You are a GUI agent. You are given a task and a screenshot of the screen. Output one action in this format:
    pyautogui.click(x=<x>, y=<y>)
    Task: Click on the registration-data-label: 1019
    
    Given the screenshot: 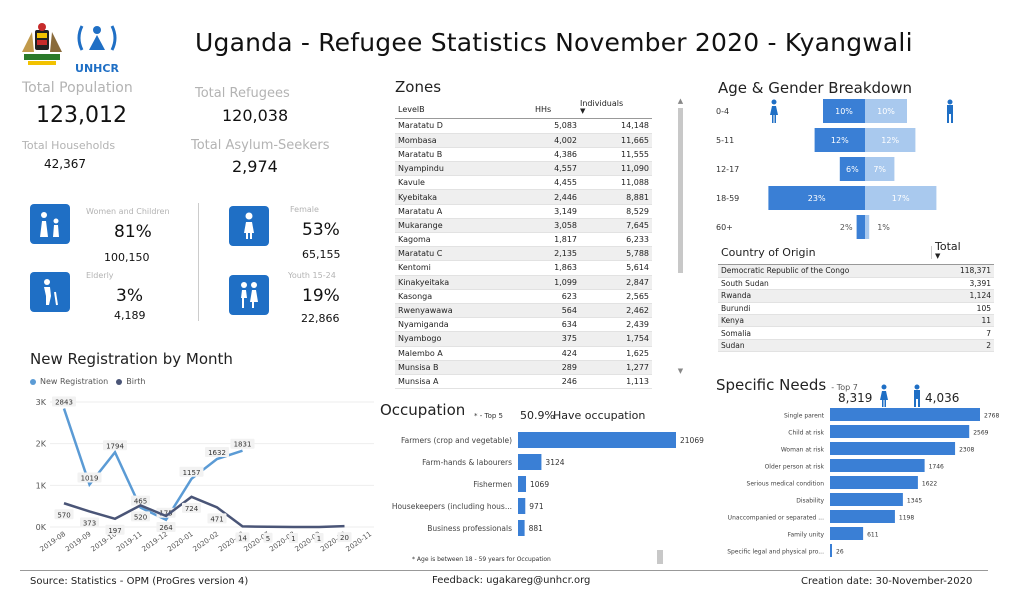 What is the action you would take?
    pyautogui.click(x=90, y=479)
    